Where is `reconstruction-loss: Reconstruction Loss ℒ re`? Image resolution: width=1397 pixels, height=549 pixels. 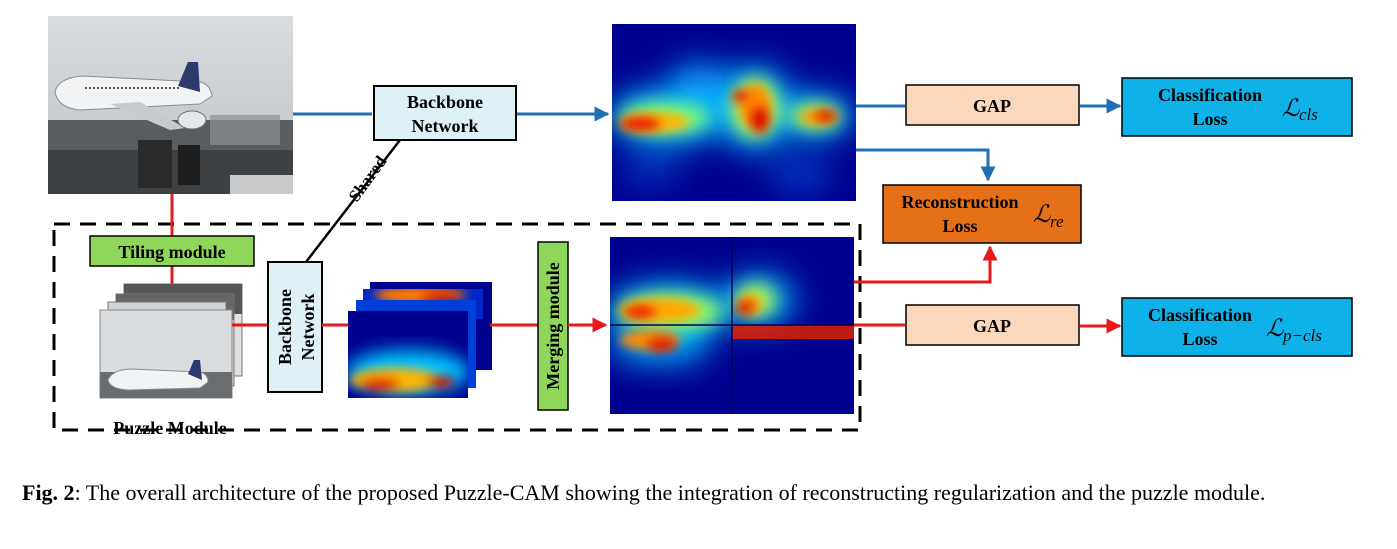 reconstruction-loss: Reconstruction Loss ℒ re is located at coordinates (982, 214).